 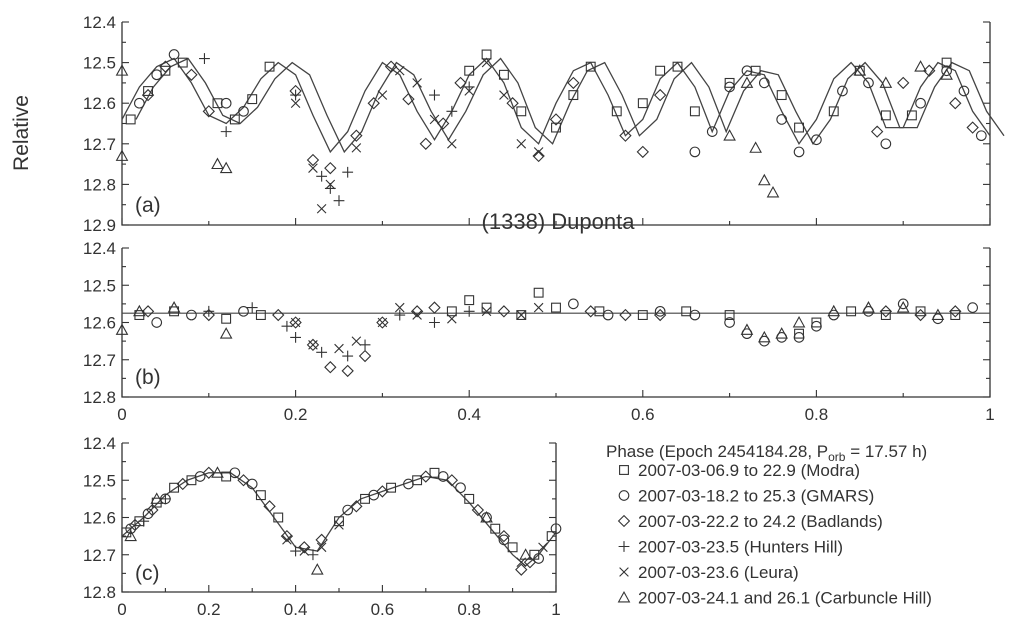 I want to click on series-square, so click(x=339, y=513).